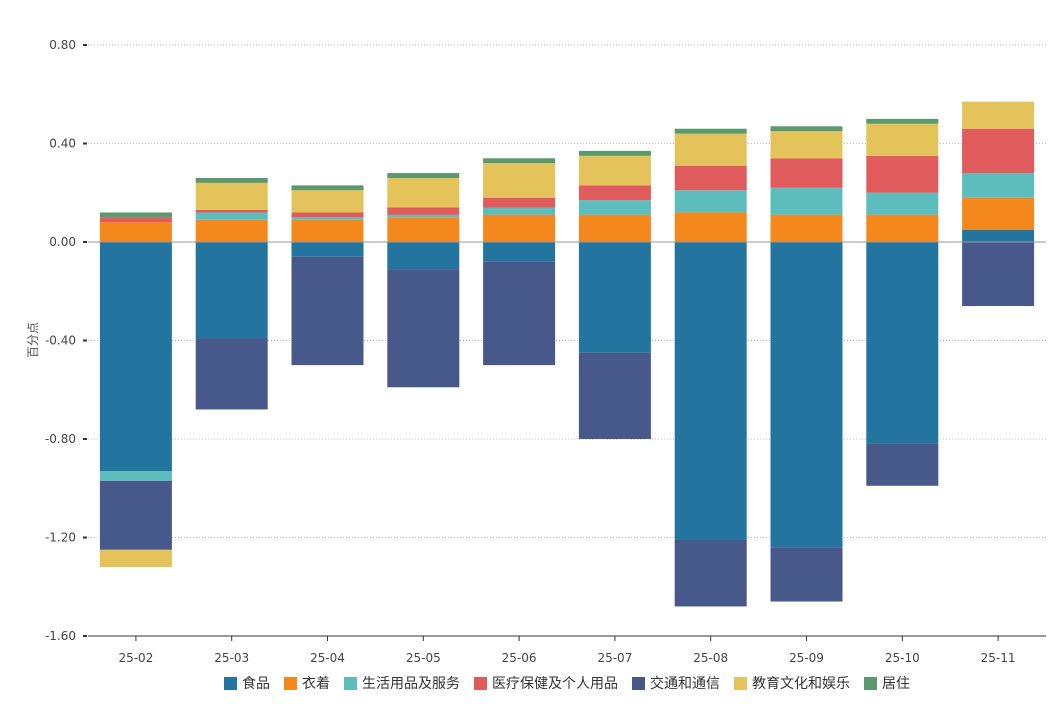 The image size is (1063, 719). I want to click on x-tick-label: 25-10, so click(902, 658).